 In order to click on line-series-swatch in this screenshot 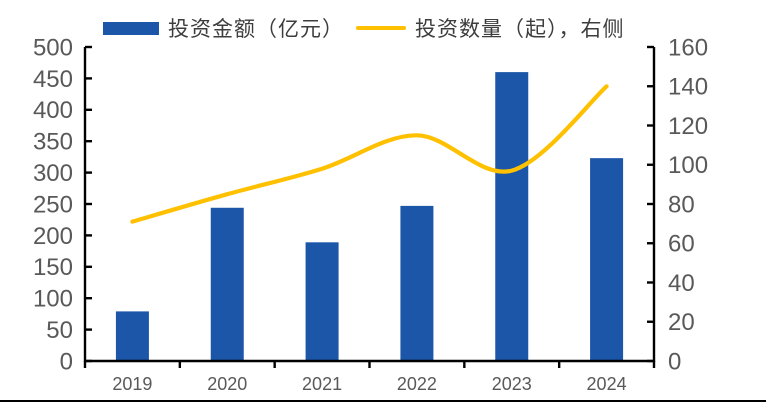, I will do `click(381, 28)`.